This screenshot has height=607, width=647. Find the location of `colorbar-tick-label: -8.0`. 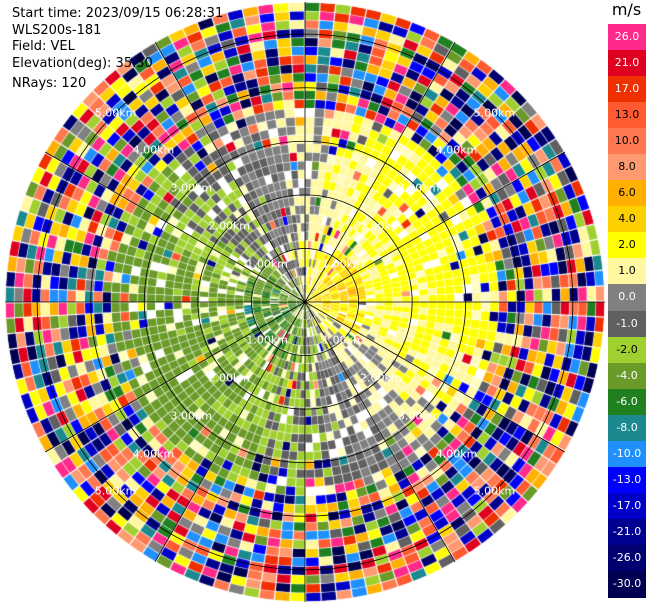

colorbar-tick-label: -8.0 is located at coordinates (627, 427).